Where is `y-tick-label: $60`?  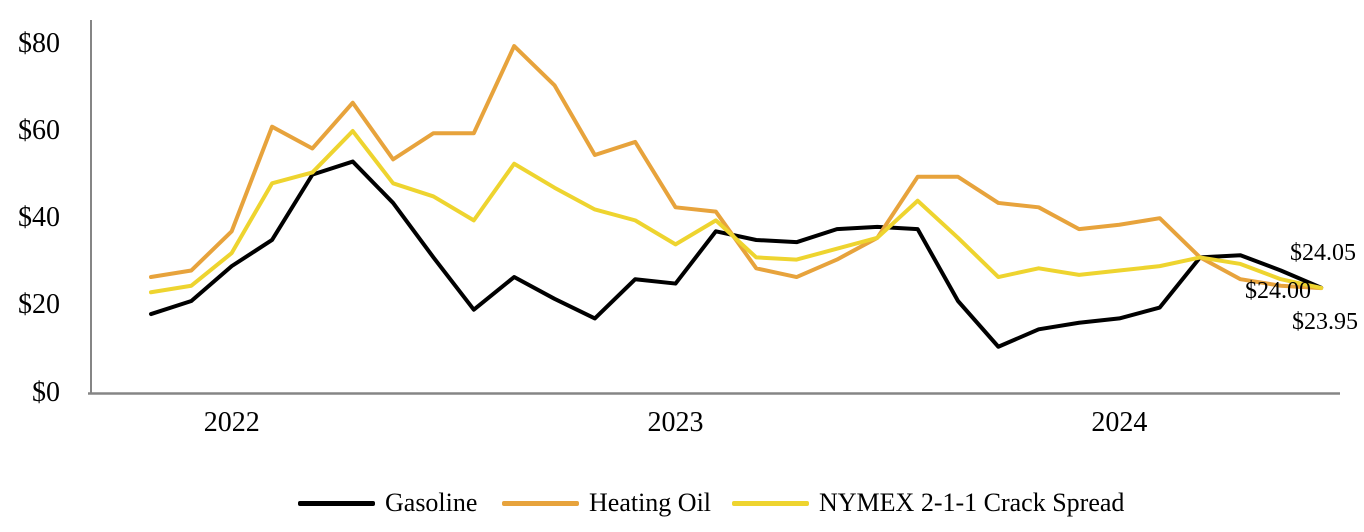 y-tick-label: $60 is located at coordinates (39, 131).